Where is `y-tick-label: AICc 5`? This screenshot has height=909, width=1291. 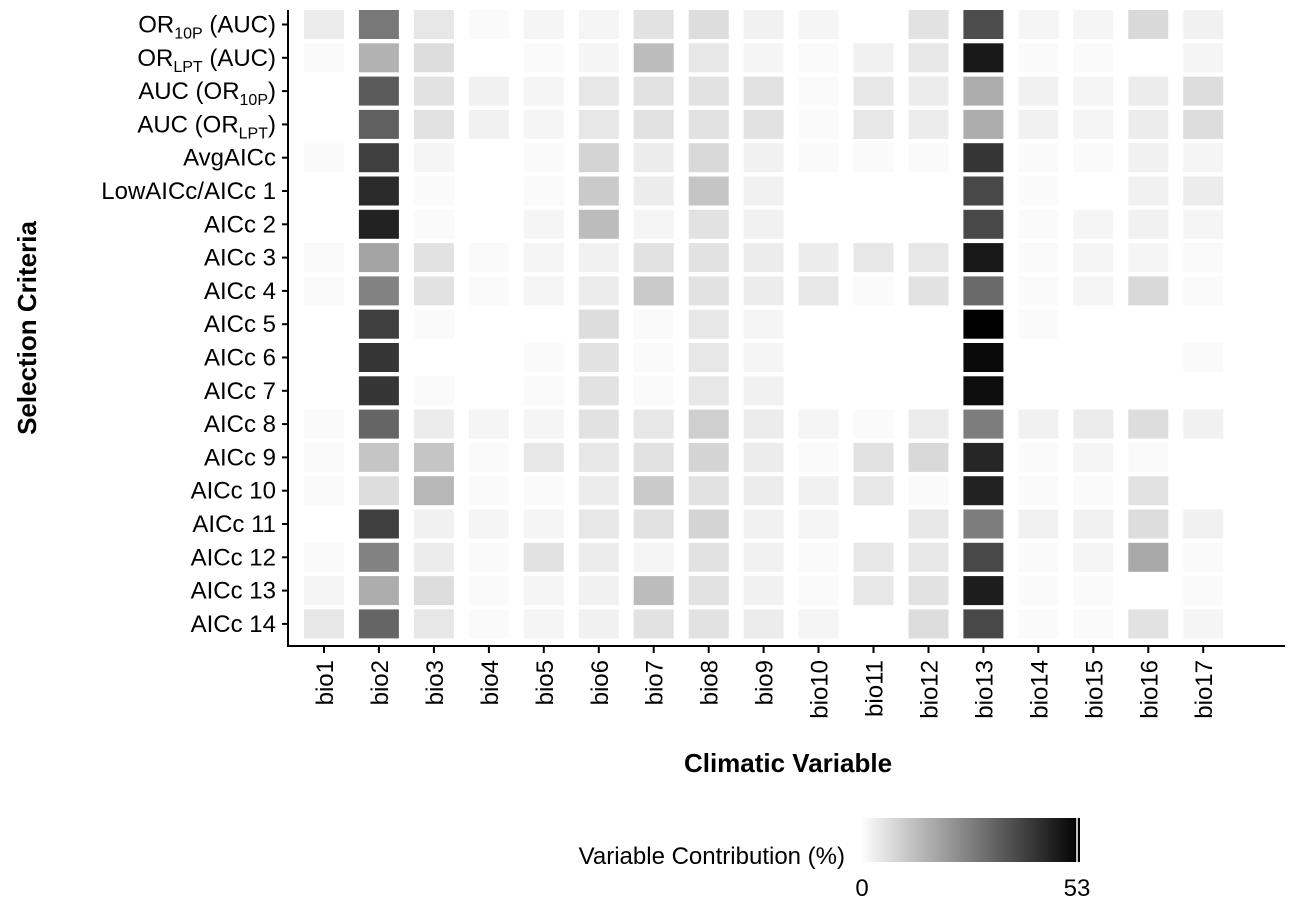 y-tick-label: AICc 5 is located at coordinates (240, 324).